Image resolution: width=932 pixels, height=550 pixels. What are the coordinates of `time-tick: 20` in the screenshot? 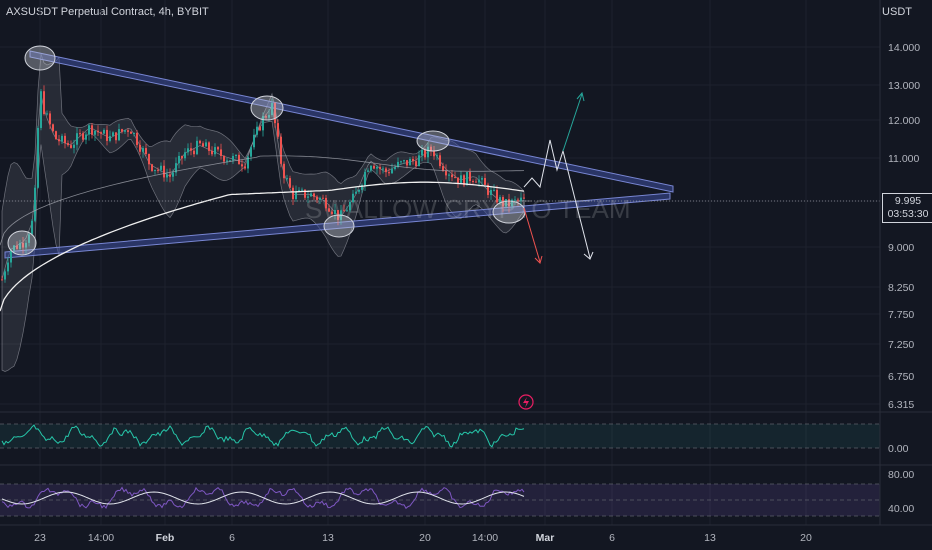 It's located at (806, 538).